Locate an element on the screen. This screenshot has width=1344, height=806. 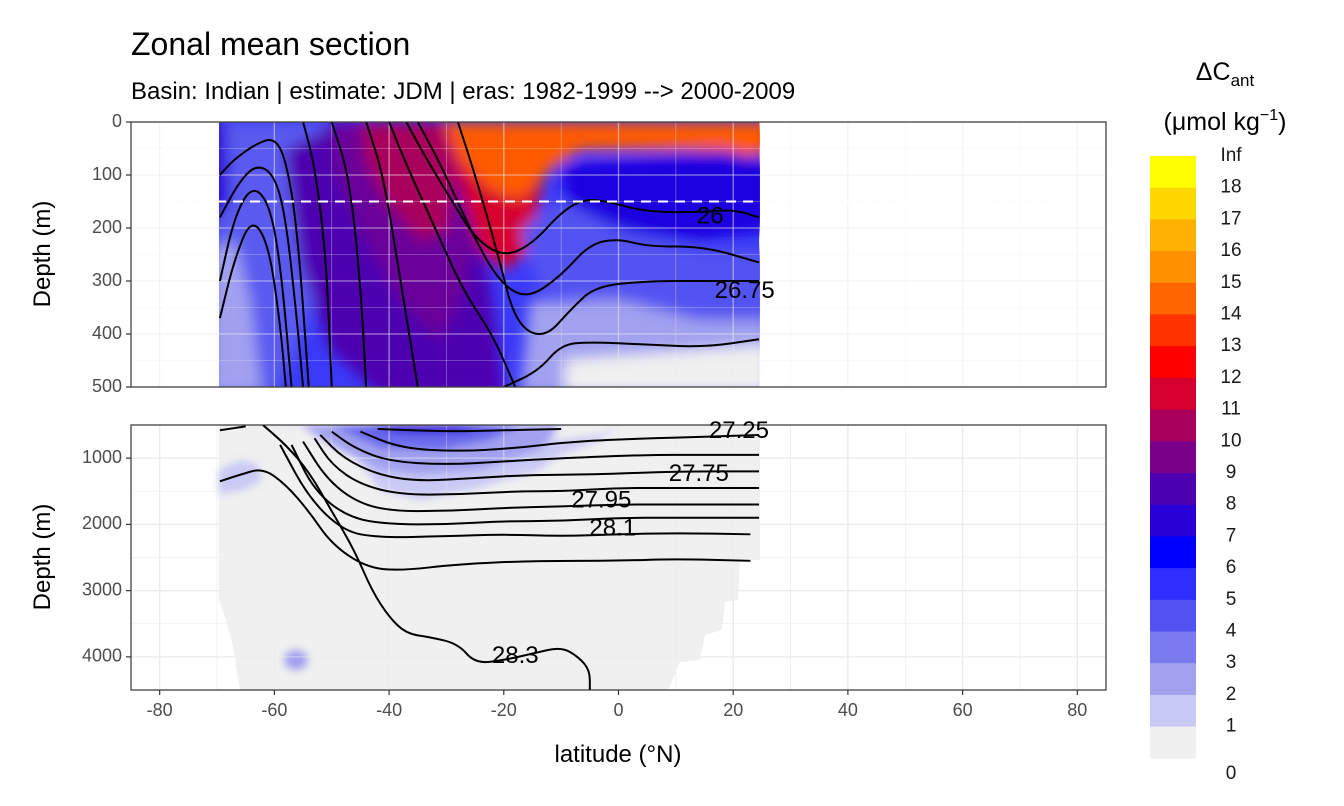
isopycnal-label: 26 is located at coordinates (710, 216).